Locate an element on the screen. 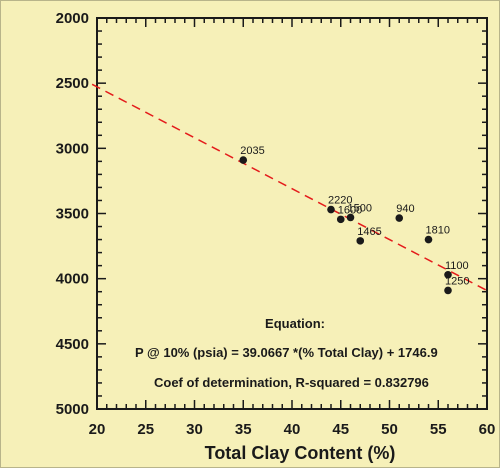  x-axis-title: Total Clay Content (%) is located at coordinates (300, 453).